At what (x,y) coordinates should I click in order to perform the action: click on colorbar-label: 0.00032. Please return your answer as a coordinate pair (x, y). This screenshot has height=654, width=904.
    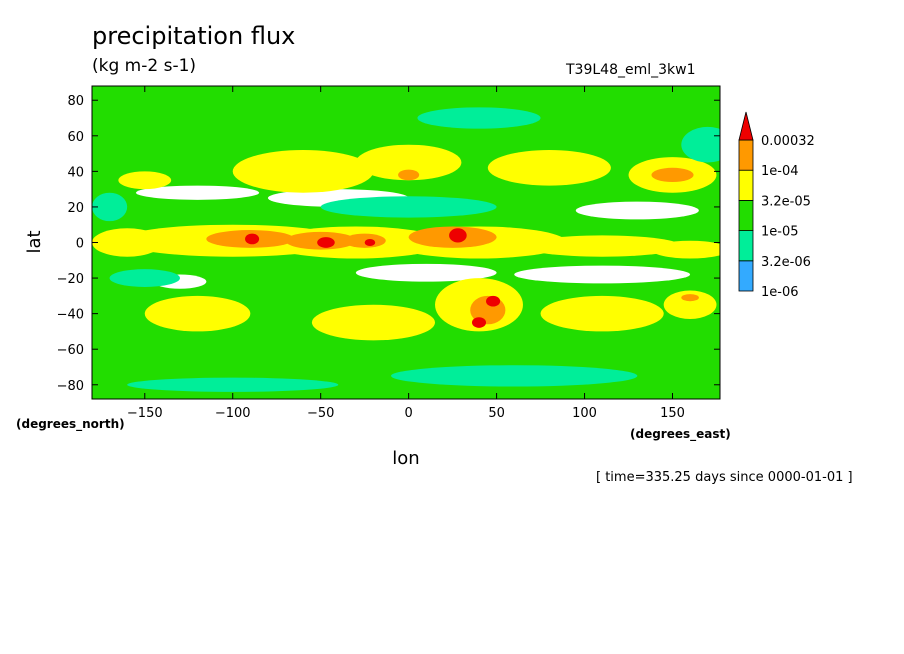
    Looking at the image, I should click on (788, 141).